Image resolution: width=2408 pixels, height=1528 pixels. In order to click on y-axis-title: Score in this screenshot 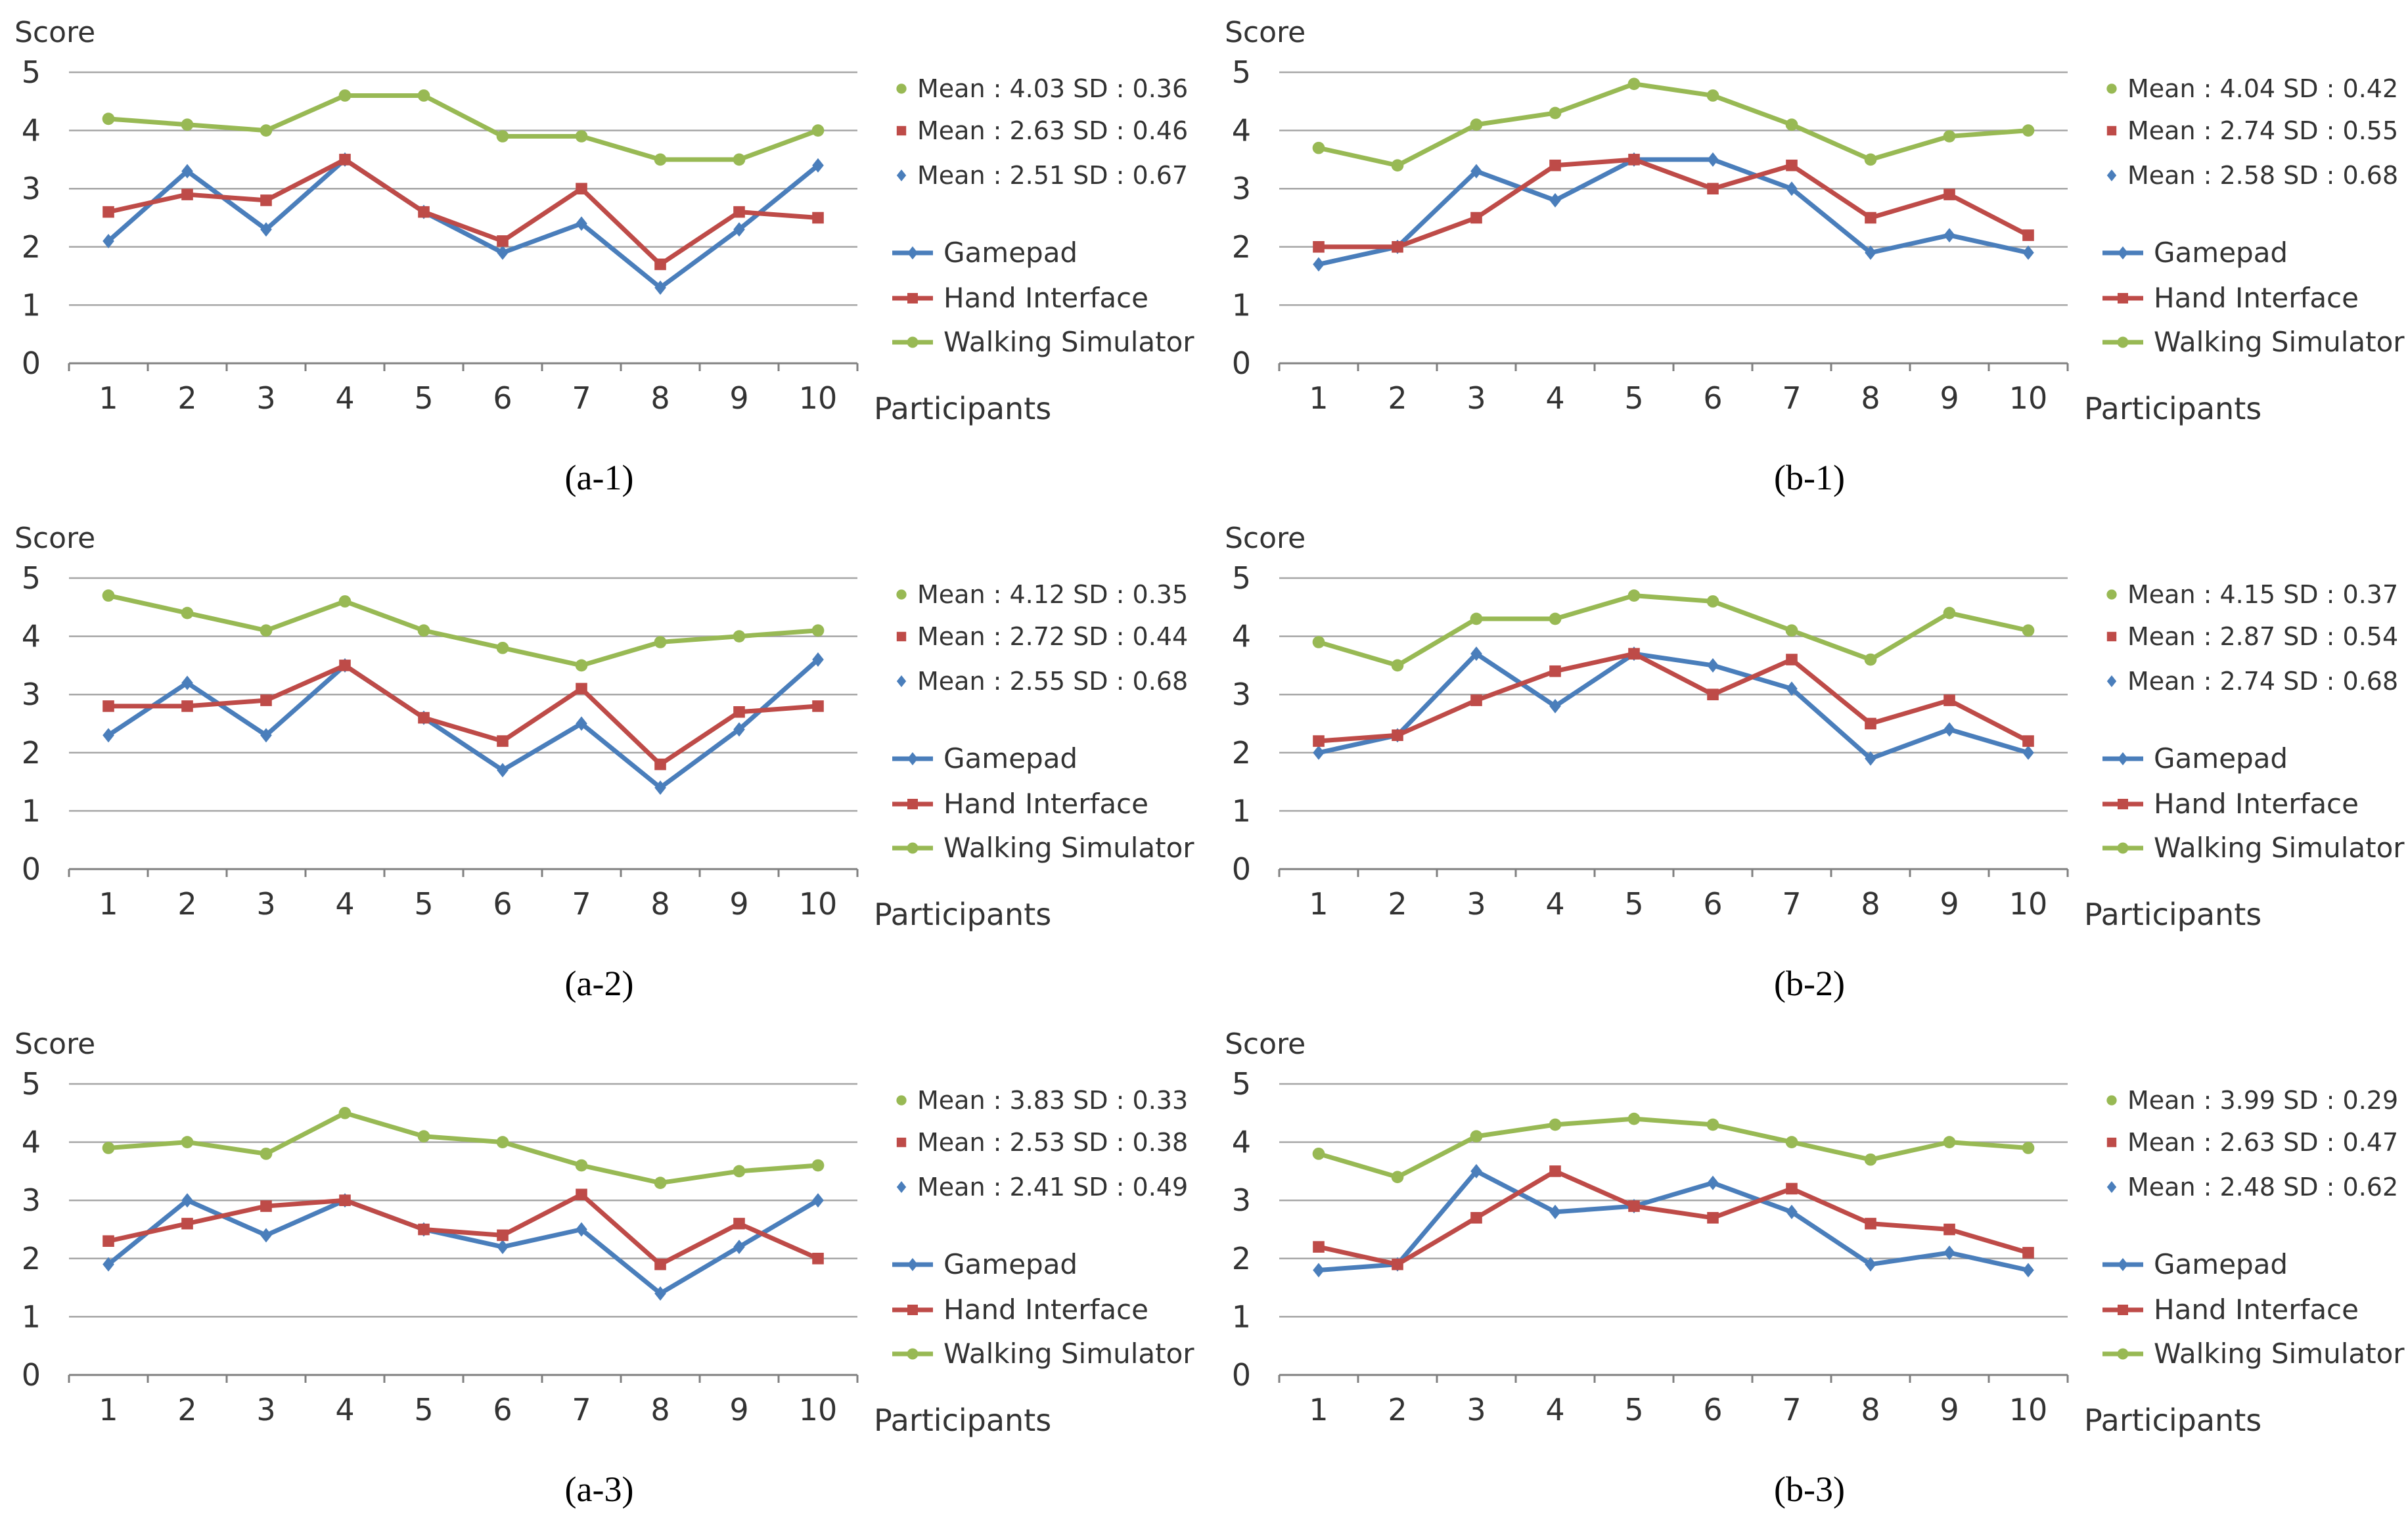, I will do `click(55, 32)`.